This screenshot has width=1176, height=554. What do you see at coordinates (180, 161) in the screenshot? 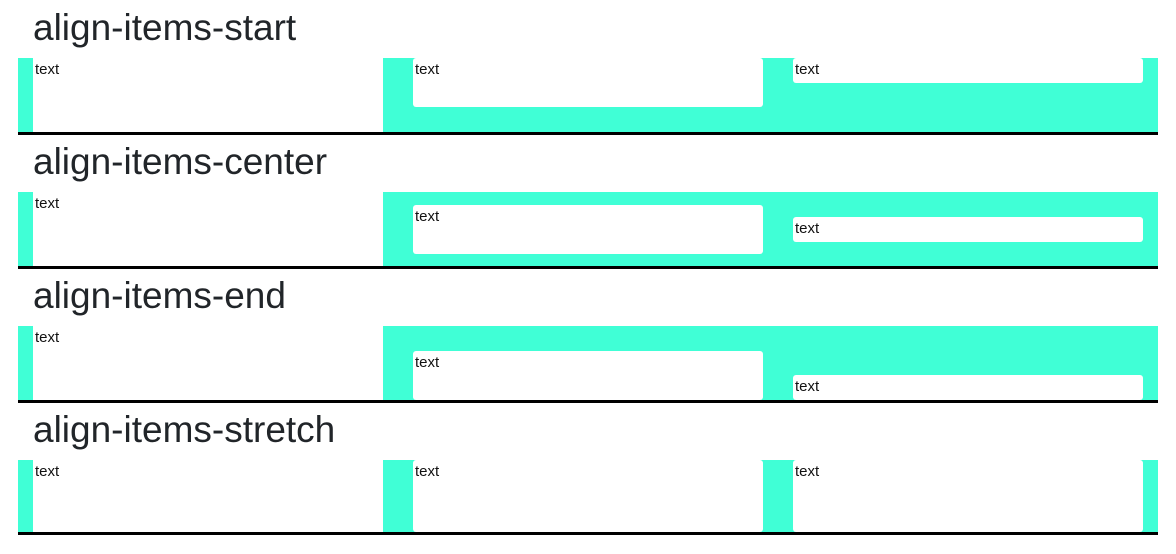
I see `section-title: align-items-center` at bounding box center [180, 161].